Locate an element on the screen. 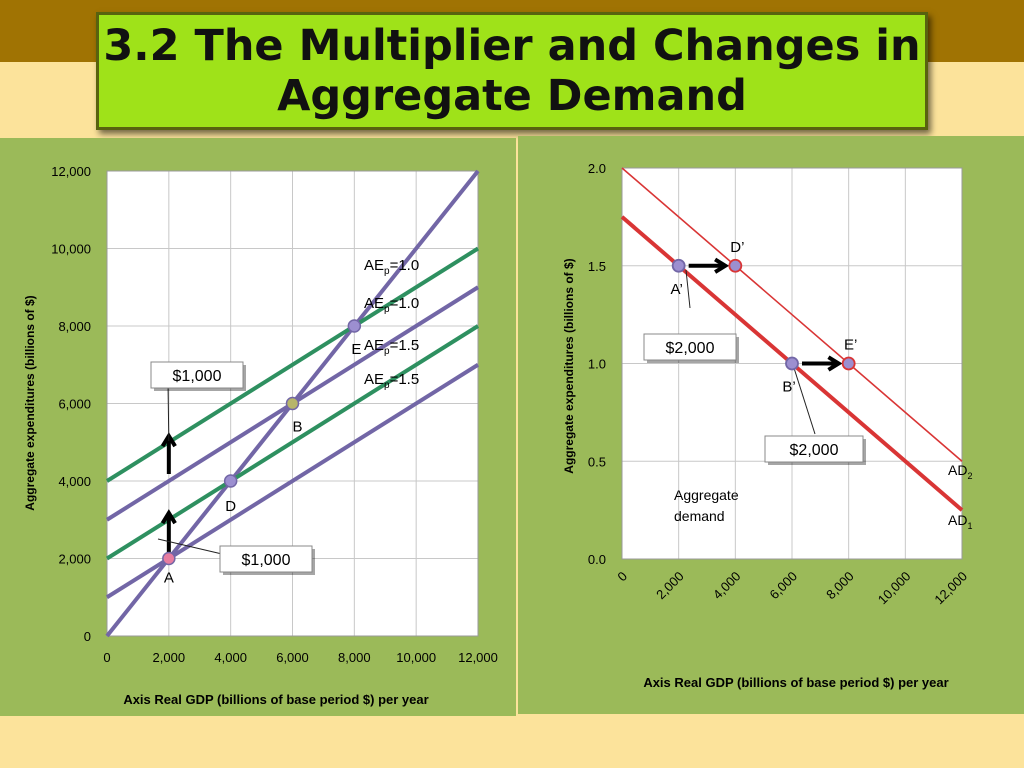  callout-lower-text: $2,000 is located at coordinates (814, 450).